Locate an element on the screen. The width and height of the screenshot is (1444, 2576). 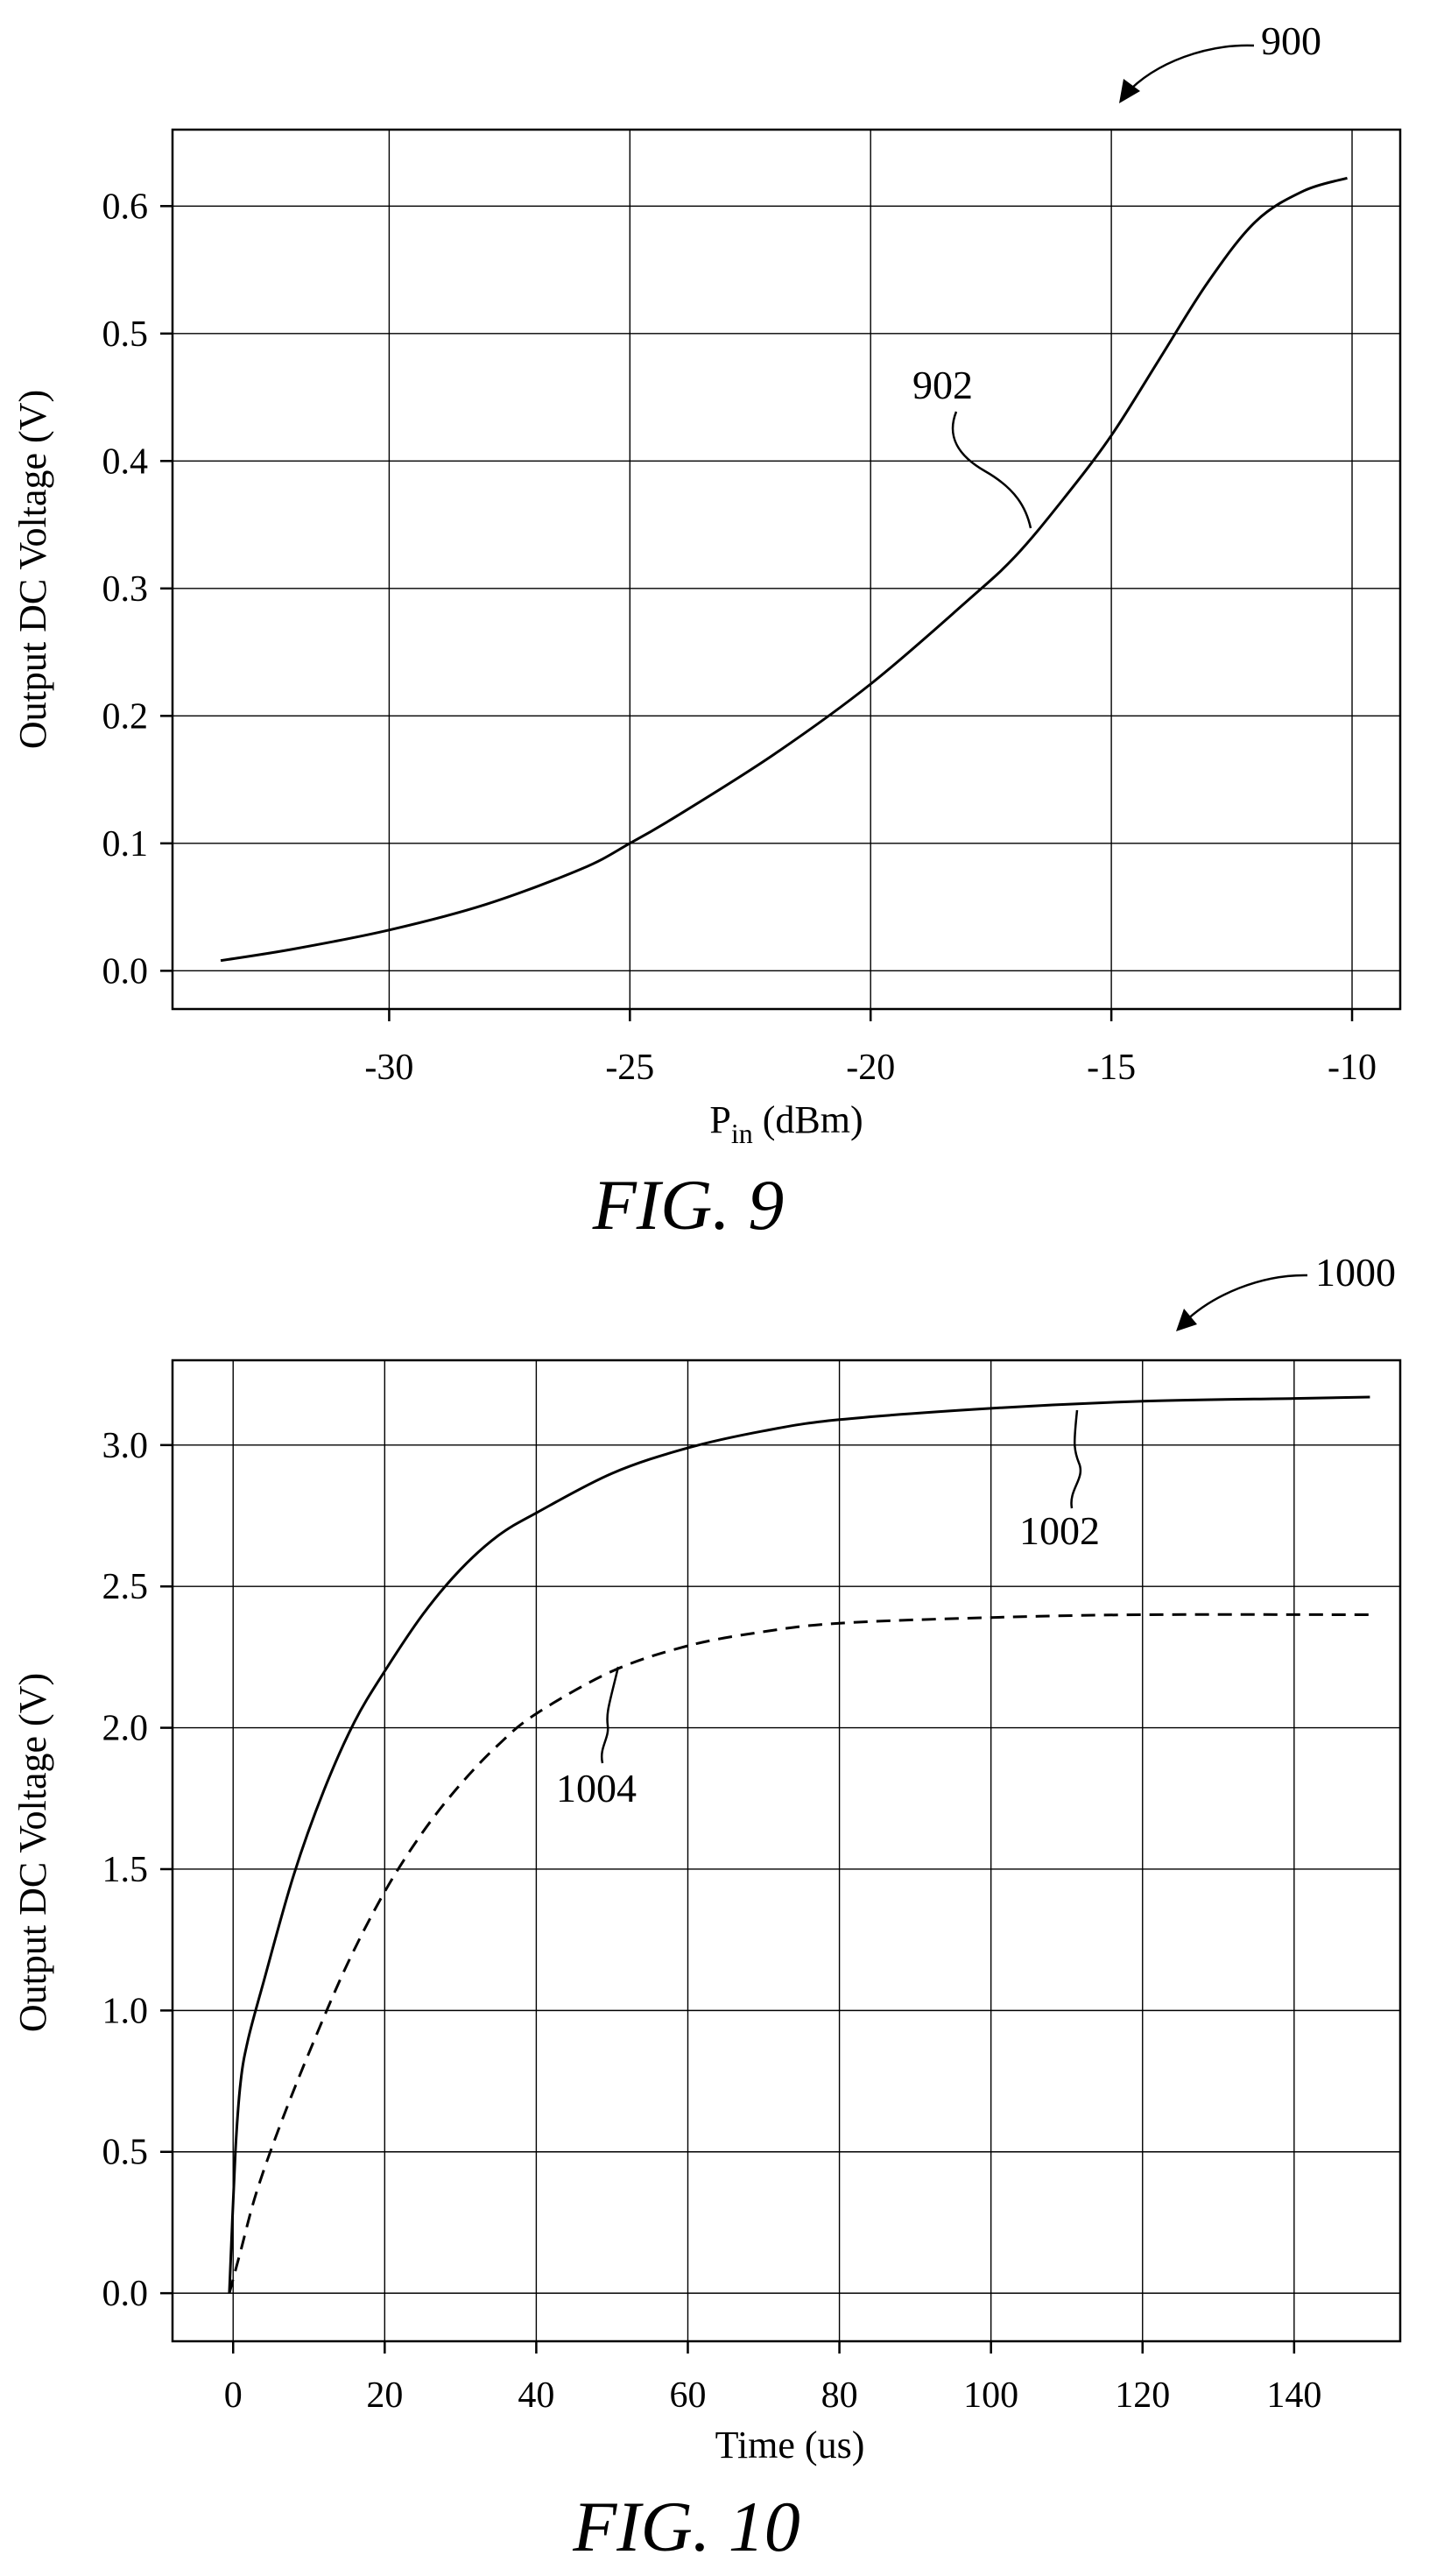
y-tick-label: 0.1 is located at coordinates (125, 844).